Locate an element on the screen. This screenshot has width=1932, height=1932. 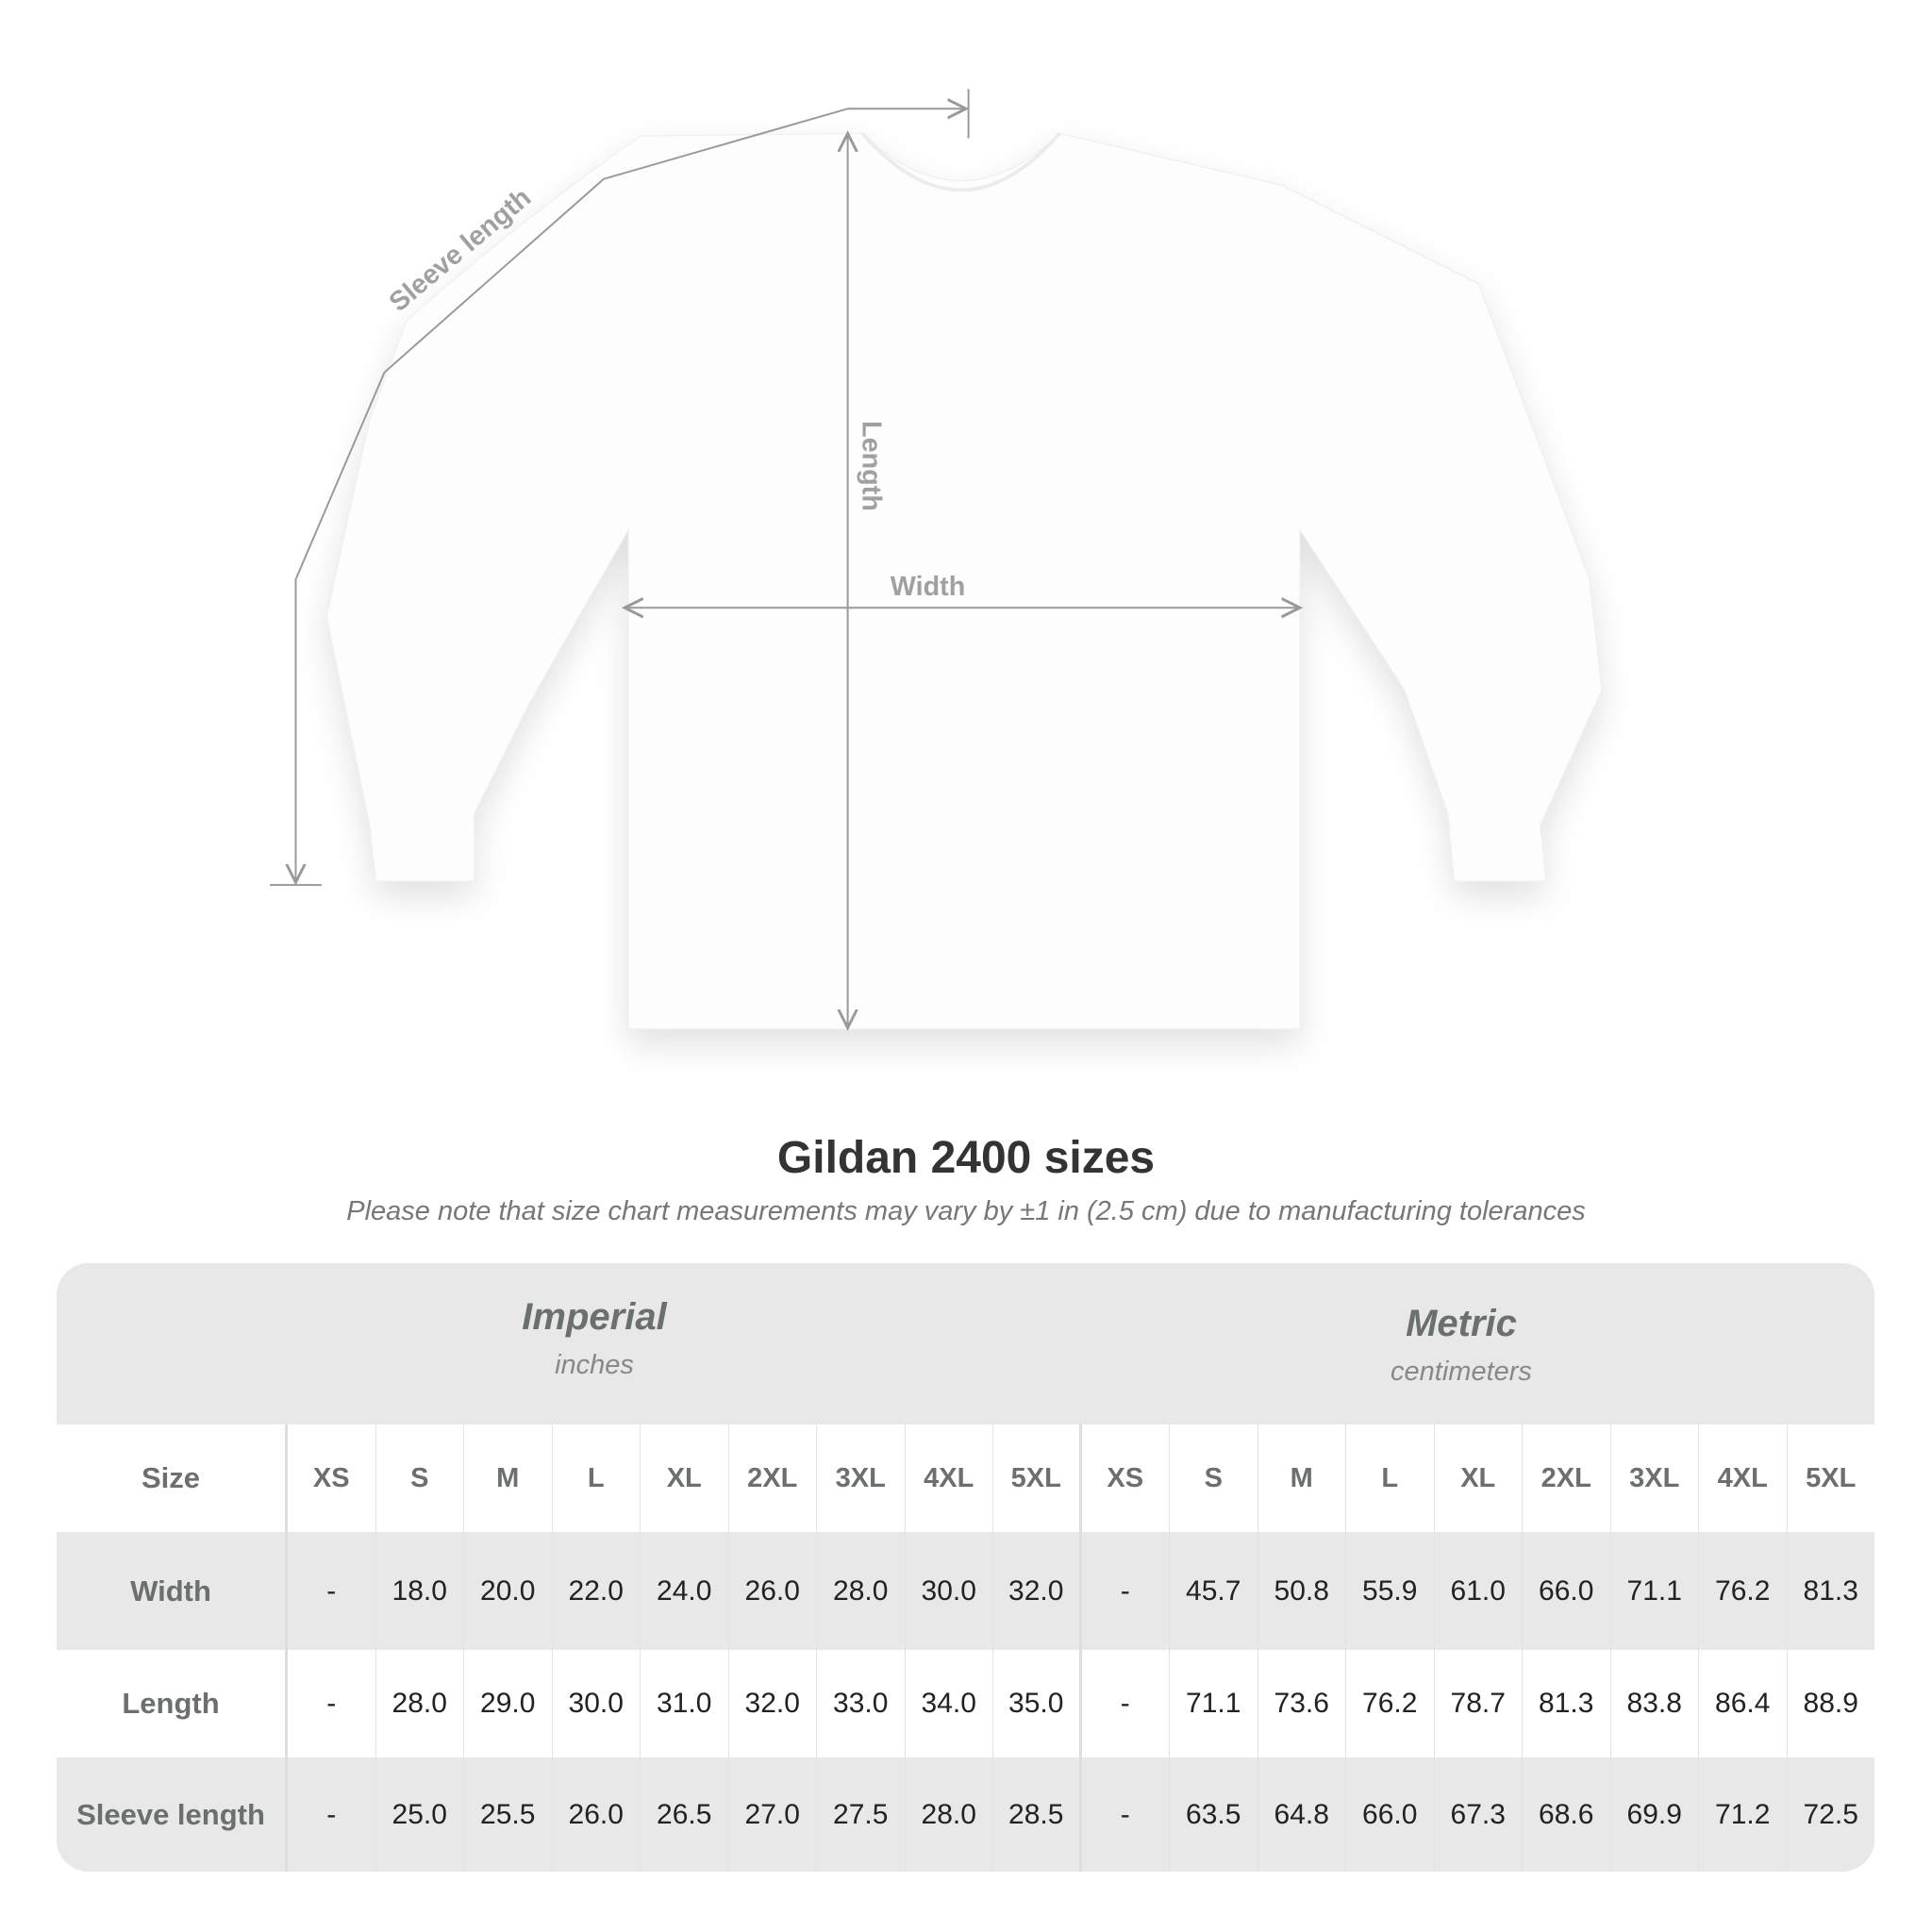
imperial-size-xl: XL is located at coordinates (685, 1478).